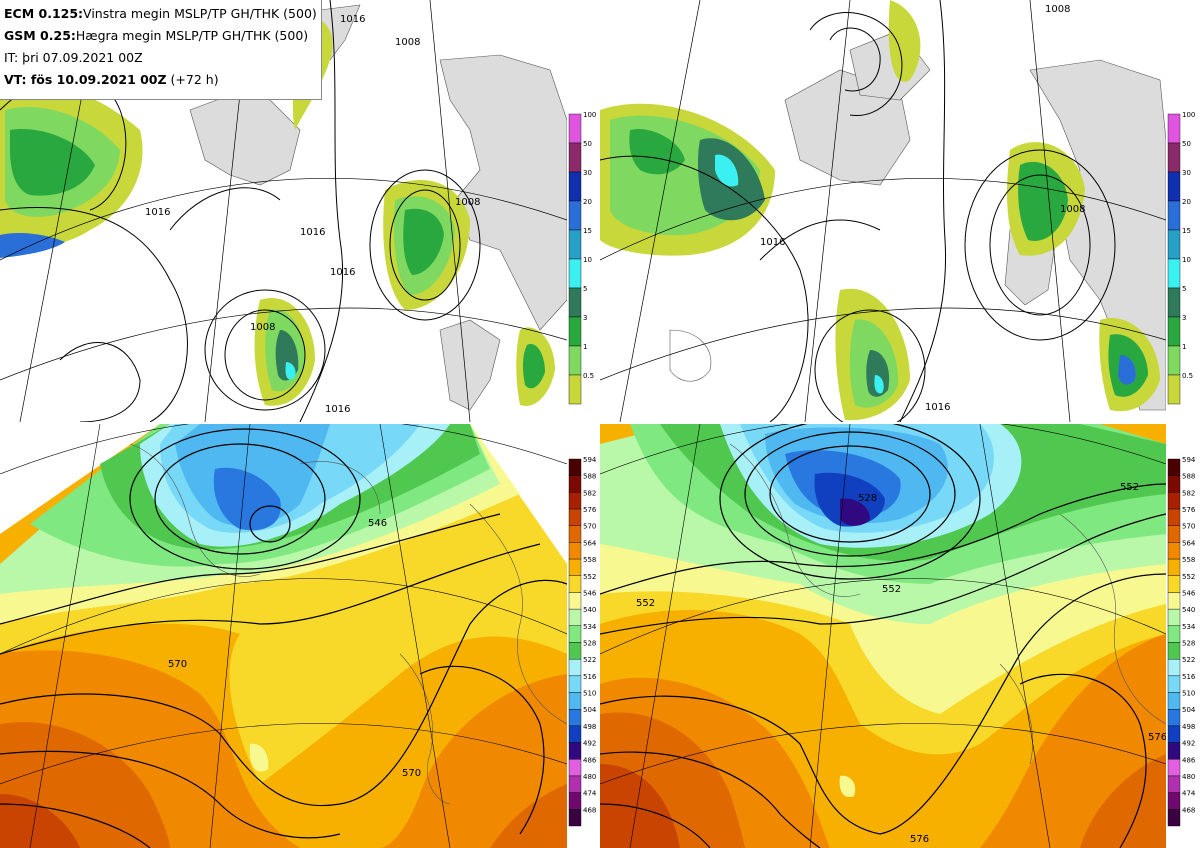  What do you see at coordinates (111, 79) in the screenshot?
I see `valid-time: VT: fös 10.09.2021 00Z (+72 h)` at bounding box center [111, 79].